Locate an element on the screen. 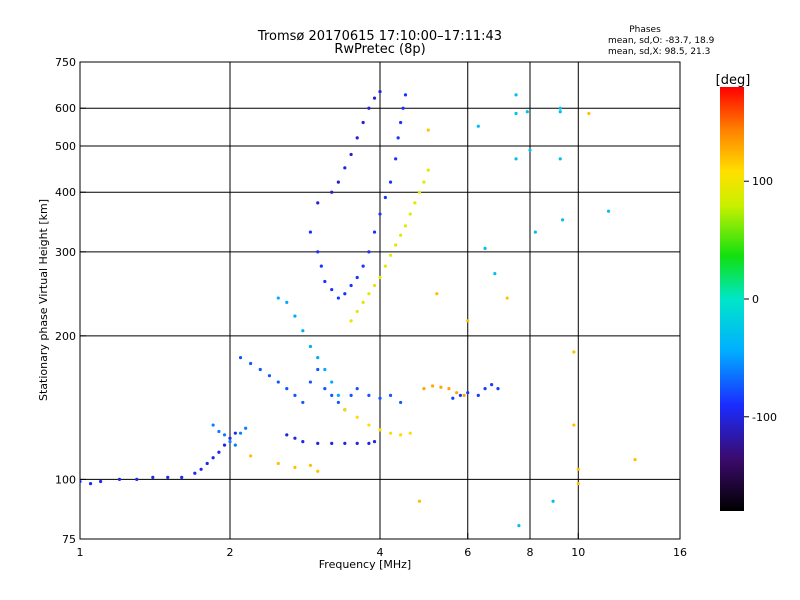  y-tick-label: 750 is located at coordinates (65, 62).